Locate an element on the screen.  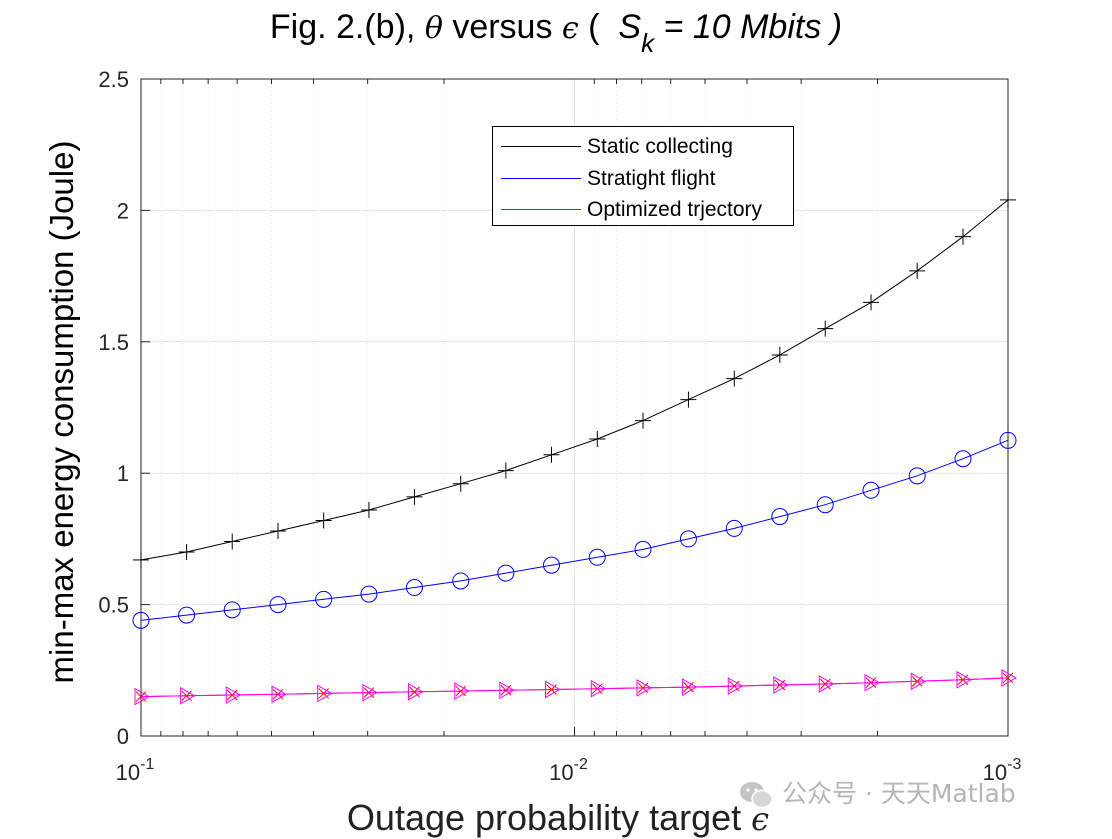
y-tick-label: 1 is located at coordinates (123, 473).